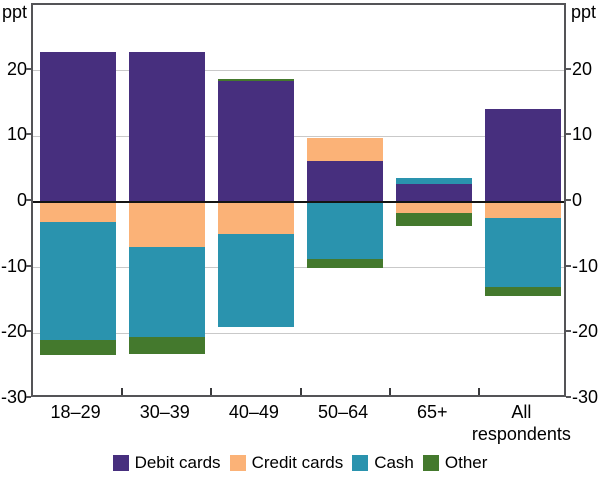 The image size is (600, 481). I want to click on bar-segment-cash-40–49, so click(255, 280).